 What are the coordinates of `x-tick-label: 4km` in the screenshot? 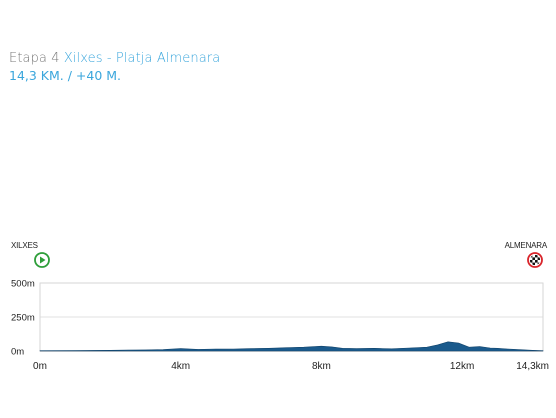 It's located at (180, 366).